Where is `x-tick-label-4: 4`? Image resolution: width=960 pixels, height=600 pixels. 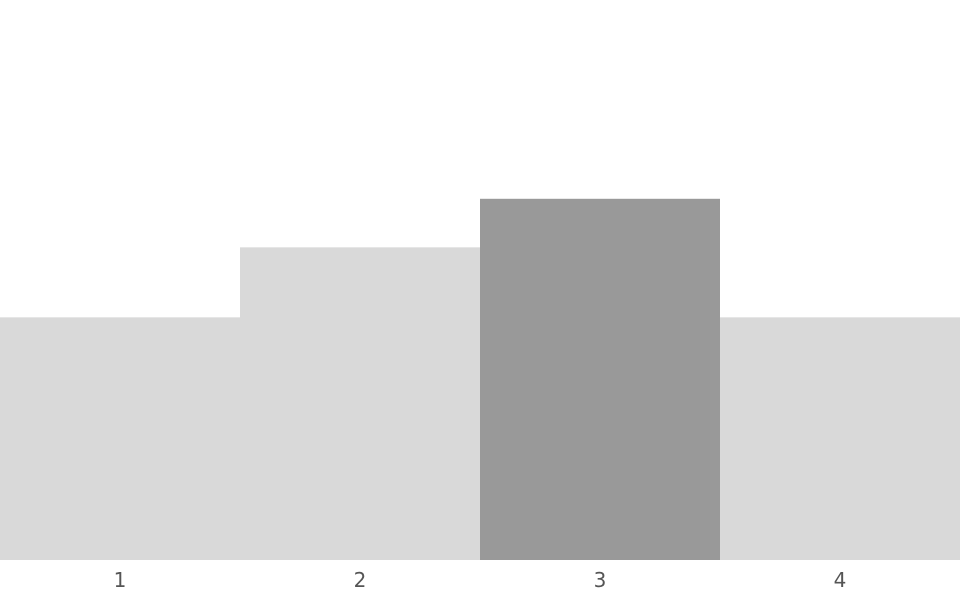
x-tick-label-4: 4 is located at coordinates (840, 580).